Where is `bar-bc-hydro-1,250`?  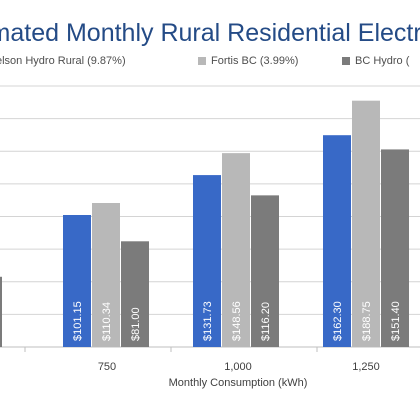
bar-bc-hydro-1,250 is located at coordinates (395, 248).